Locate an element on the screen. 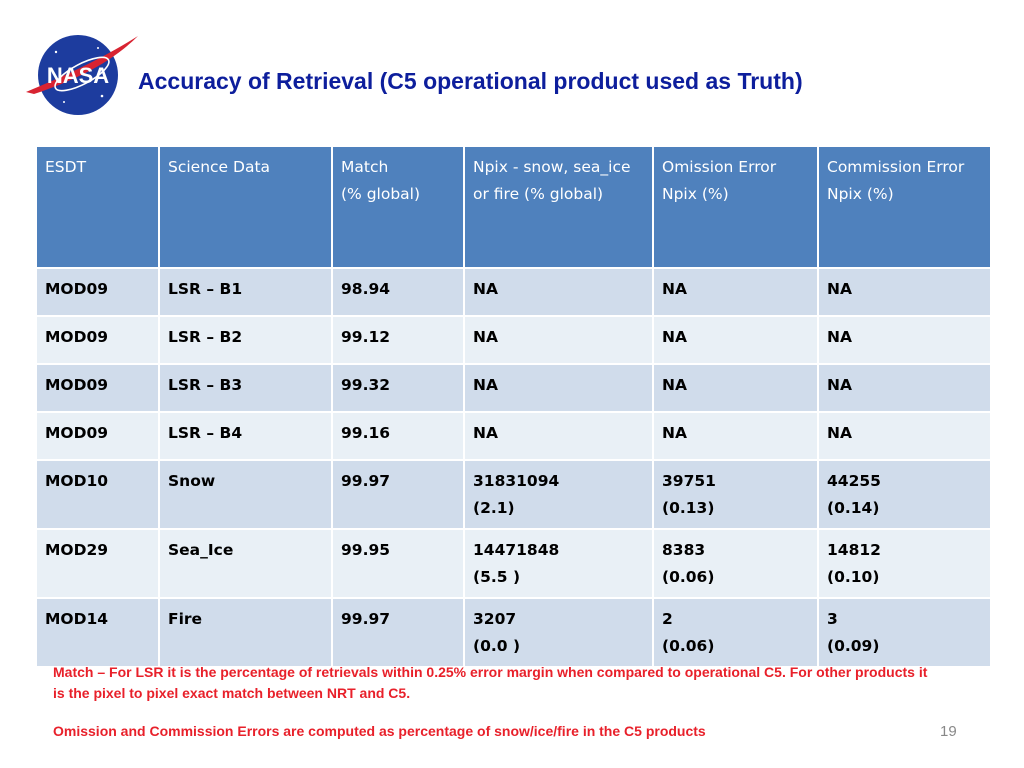 The image size is (1024, 768). cell-esdt: MOD14 is located at coordinates (97, 632).